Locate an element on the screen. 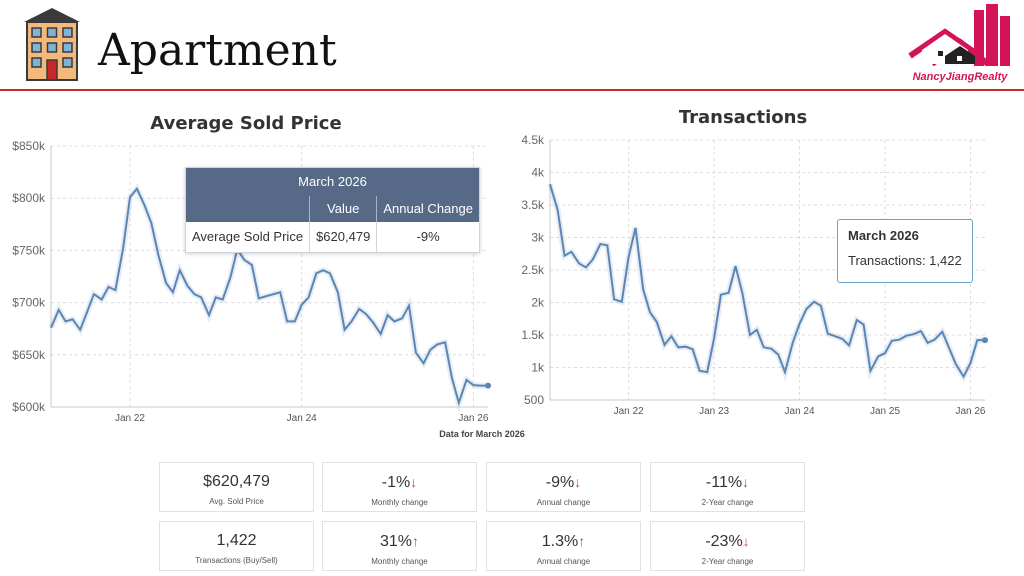 This screenshot has height=576, width=1024. y-tick-label: $700k is located at coordinates (29, 303).